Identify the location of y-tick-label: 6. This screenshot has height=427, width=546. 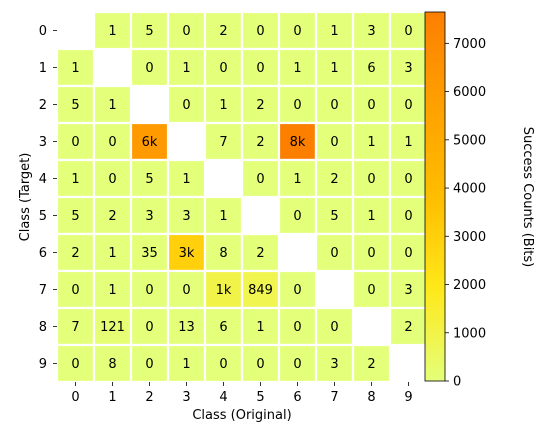
(43, 253).